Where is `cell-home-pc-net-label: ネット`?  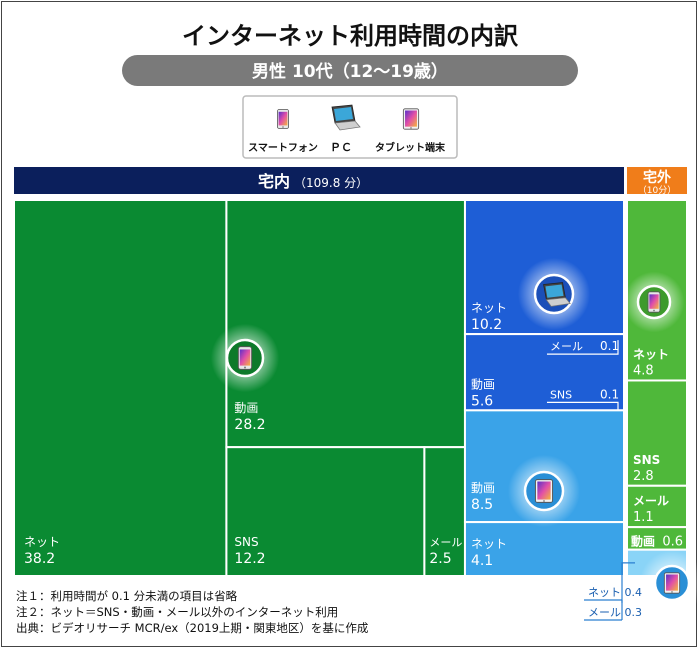
cell-home-pc-net-label: ネット is located at coordinates (489, 308).